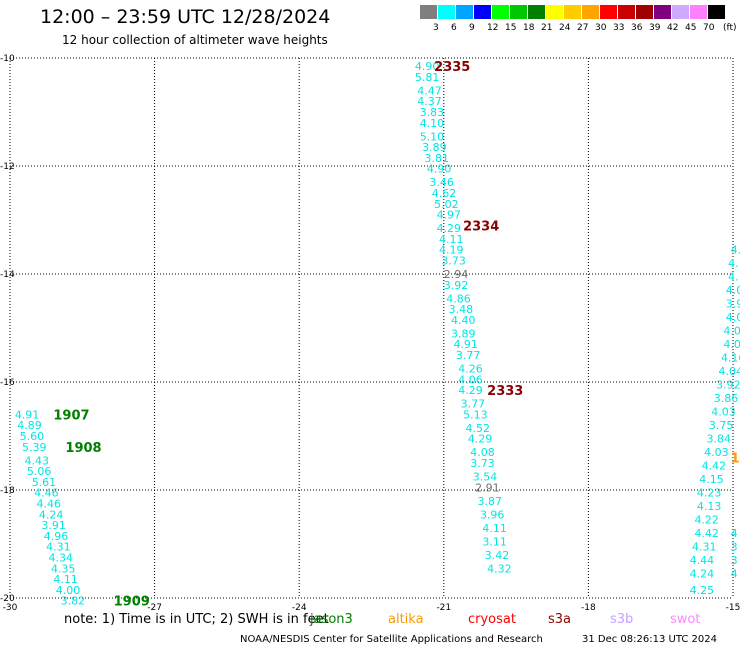 Image resolution: width=740 pixels, height=650 pixels. Describe the element at coordinates (475, 414) in the screenshot. I see `wave-height-value: 5.13` at that location.